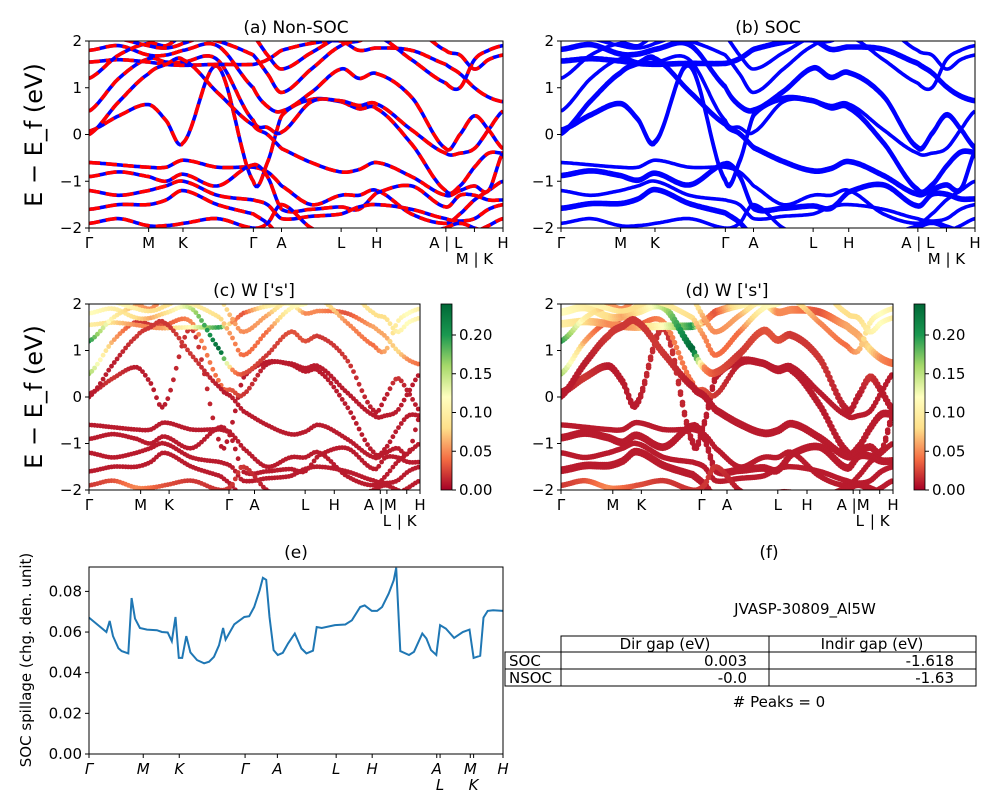 Image resolution: width=1000 pixels, height=804 pixels. What do you see at coordinates (71, 181) in the screenshot?
I see `y-tick-label: −1` at bounding box center [71, 181].